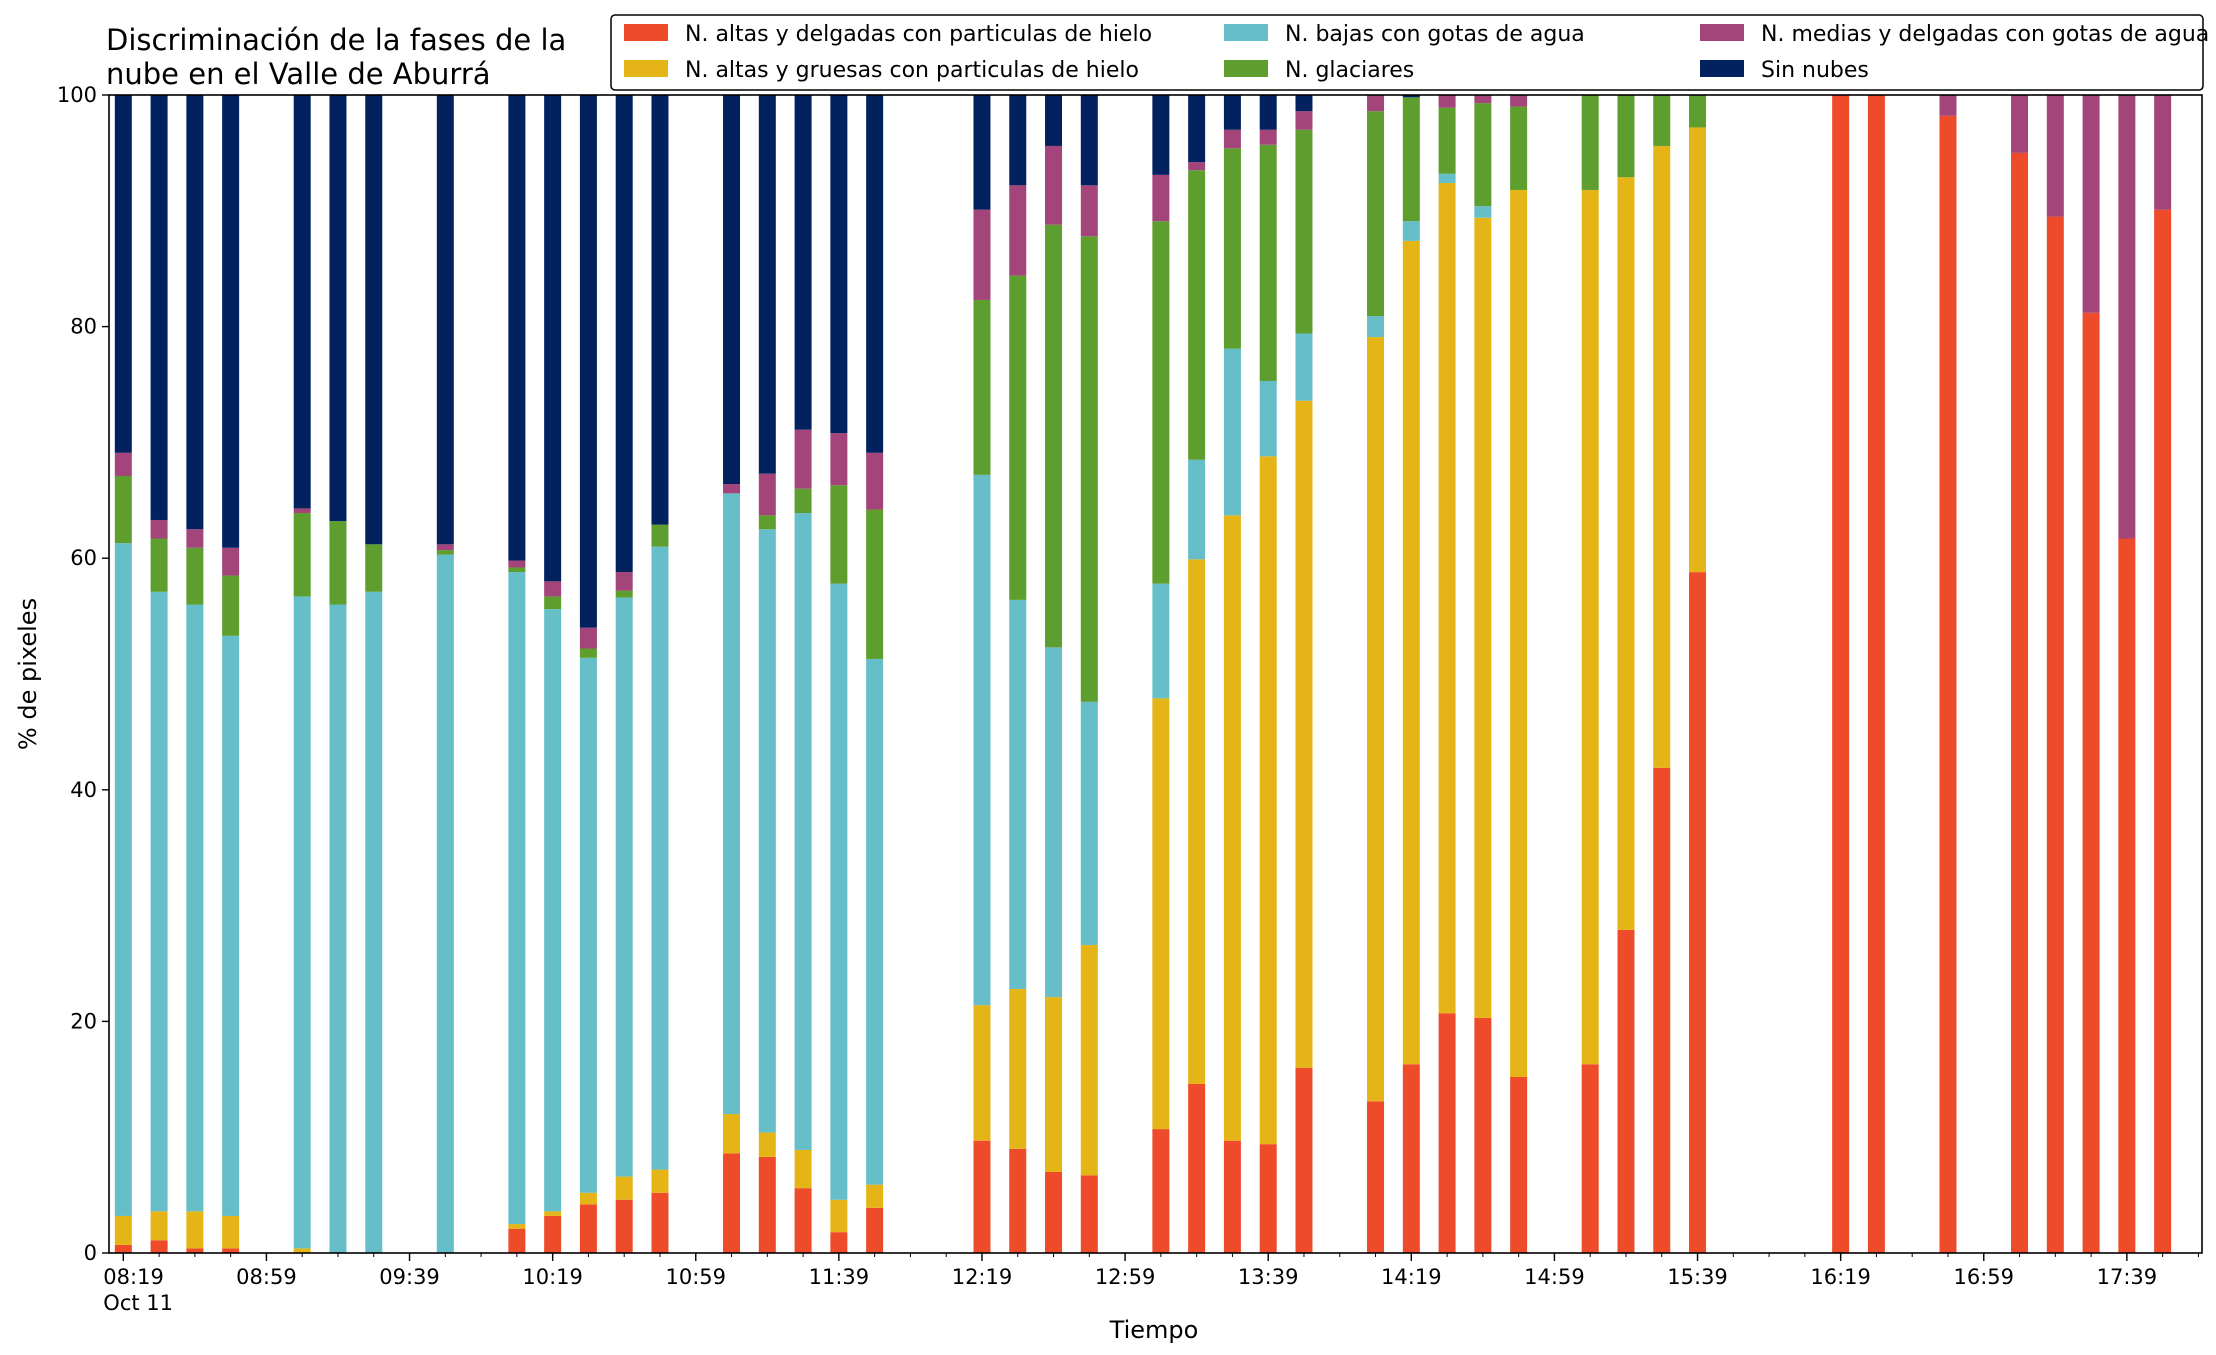  Describe the element at coordinates (266, 1277) in the screenshot. I see `x-tick-label: 08:59` at that location.